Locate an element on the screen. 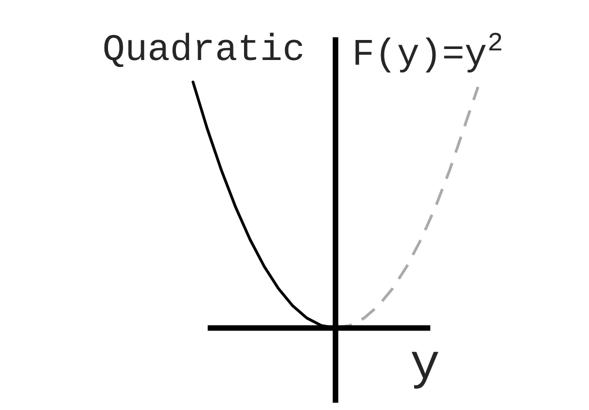 Image resolution: width=589 pixels, height=410 pixels. text: F(y)=y$^{2}$ is located at coordinates (429, 52).